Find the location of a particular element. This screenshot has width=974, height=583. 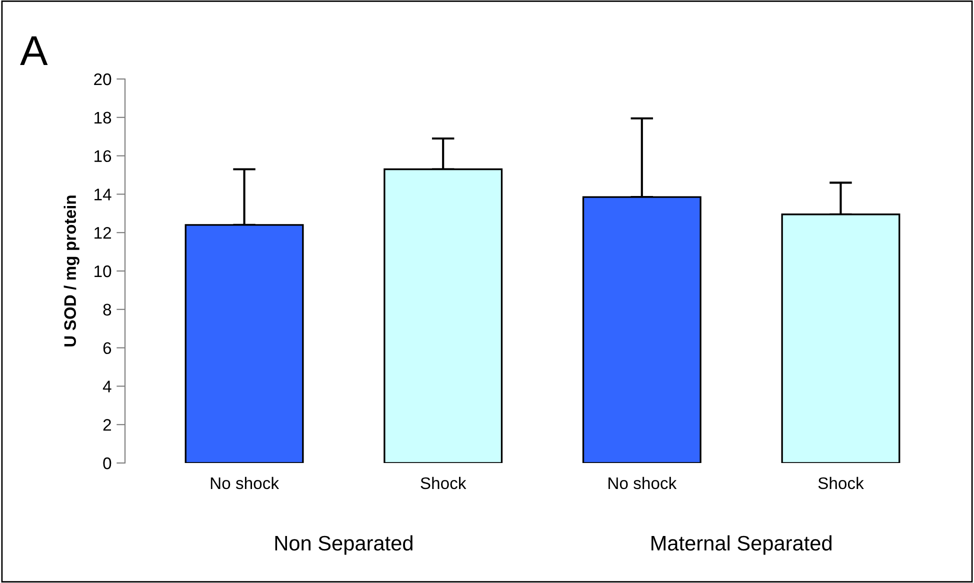

y-tick-label: 16 is located at coordinates (103, 156).